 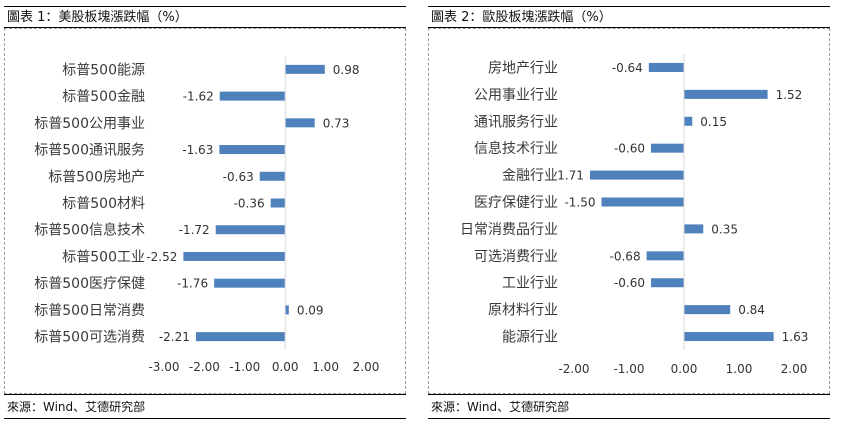 What do you see at coordinates (509, 230) in the screenshot?
I see `category-label: 日常消费品行业` at bounding box center [509, 230].